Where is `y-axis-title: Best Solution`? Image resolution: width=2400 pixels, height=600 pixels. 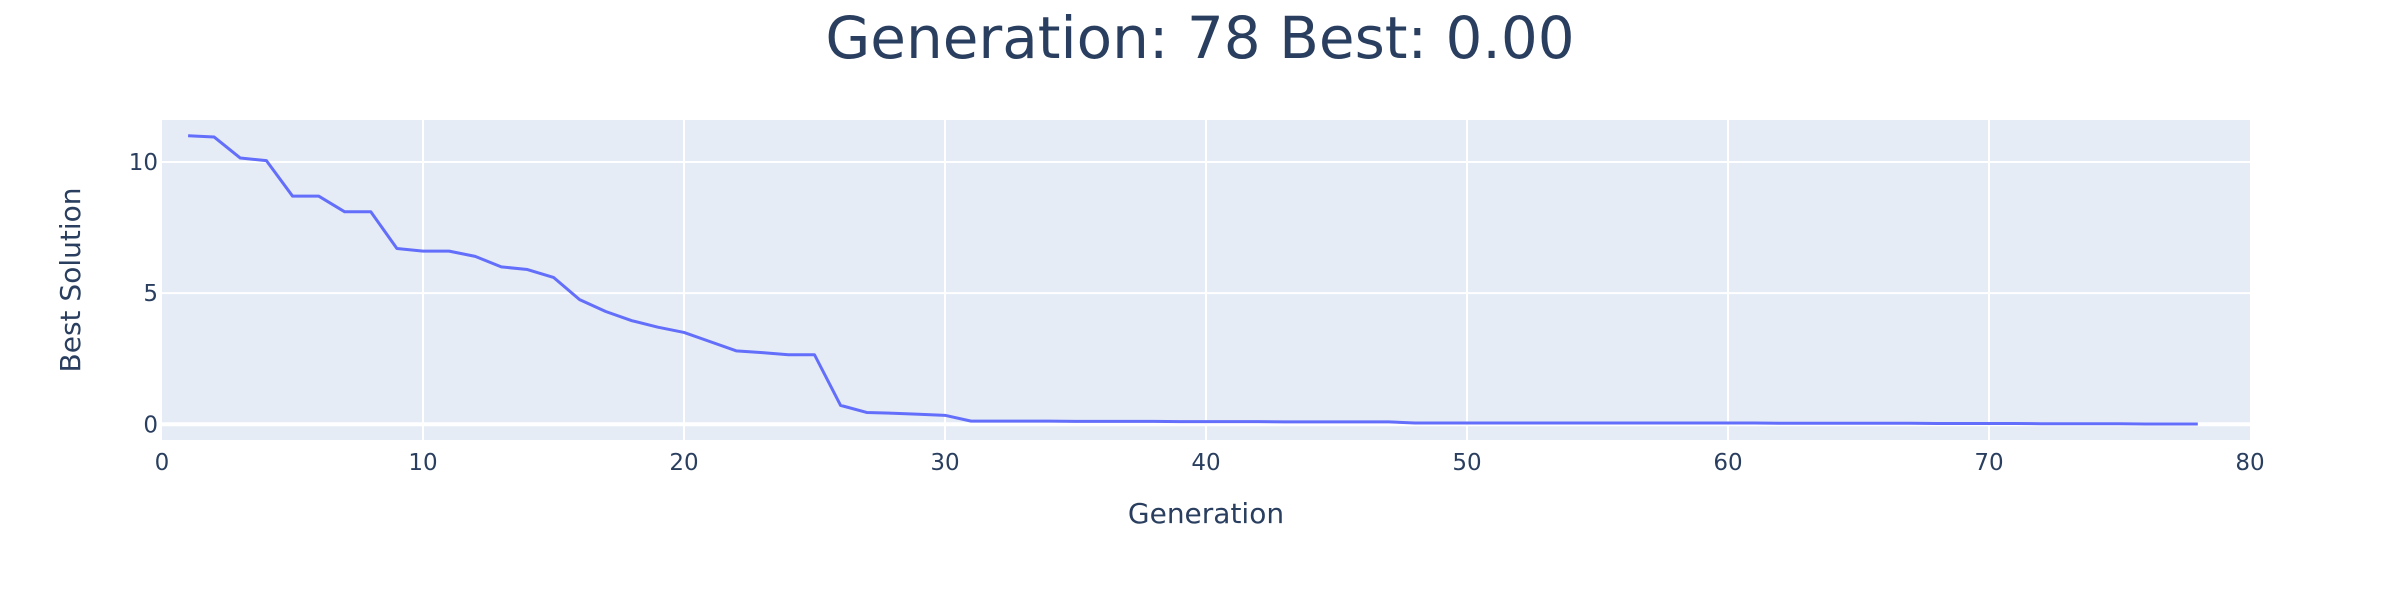 y-axis-title: Best Solution is located at coordinates (70, 280).